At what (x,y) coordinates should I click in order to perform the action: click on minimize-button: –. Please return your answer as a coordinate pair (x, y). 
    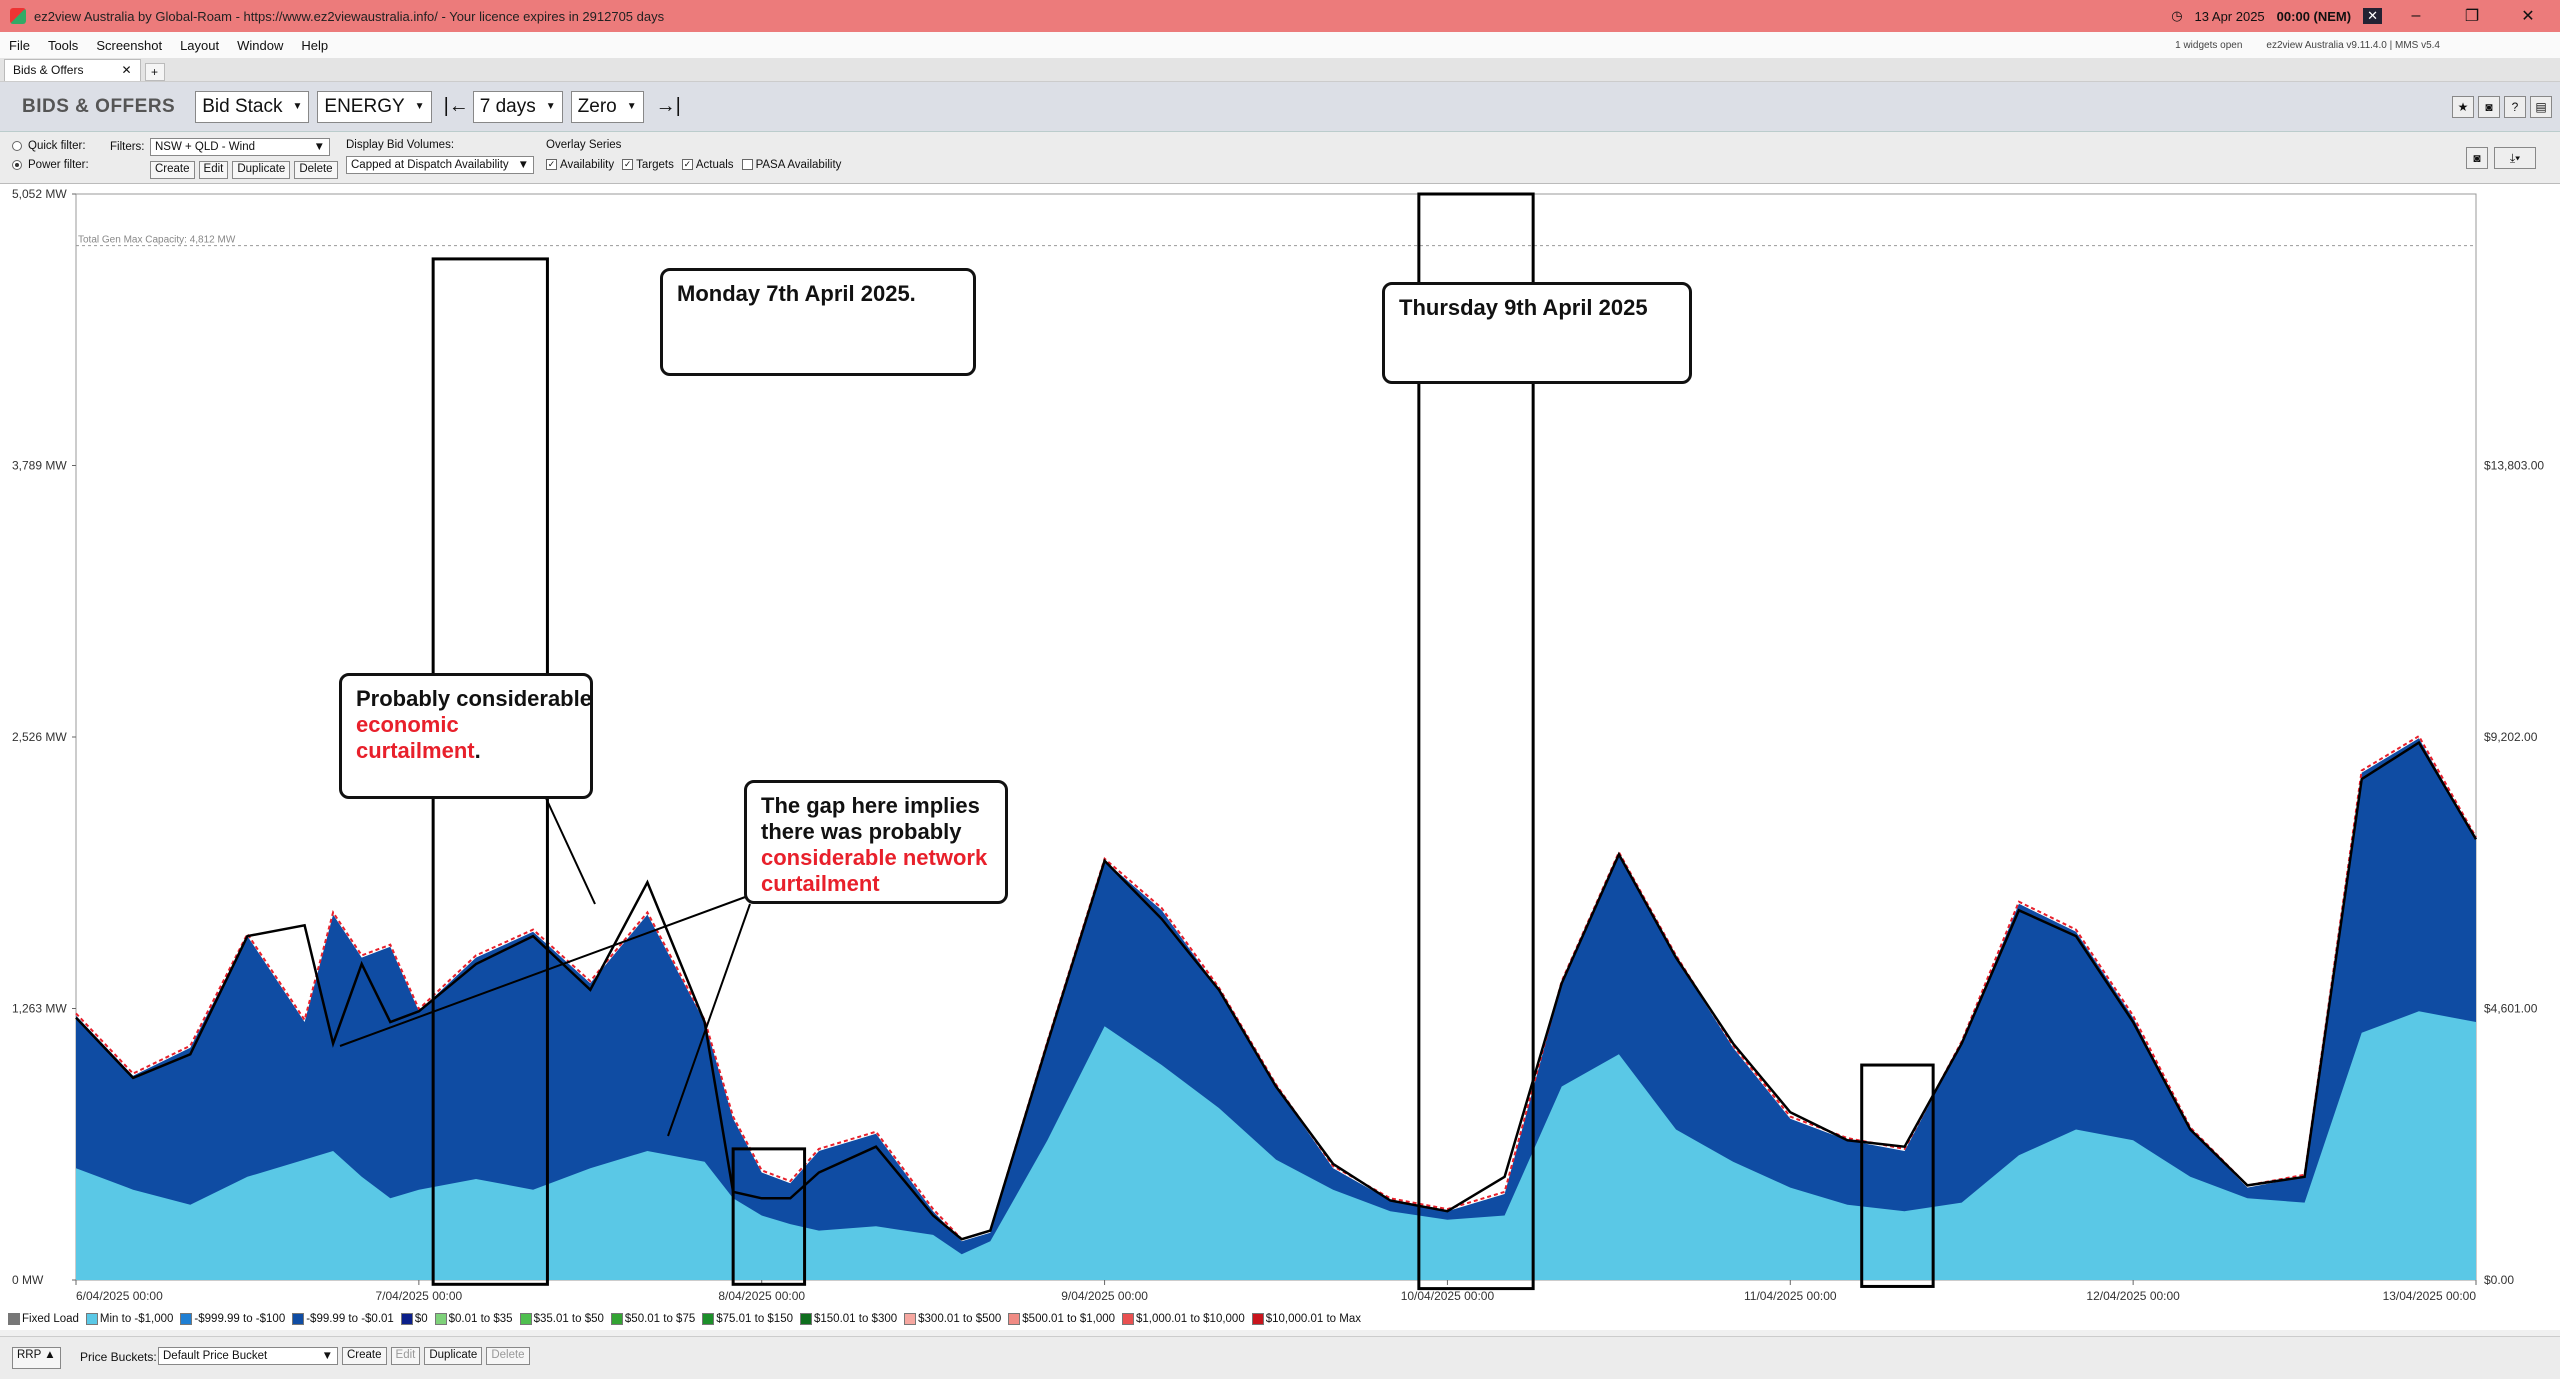
    Looking at the image, I should click on (2416, 15).